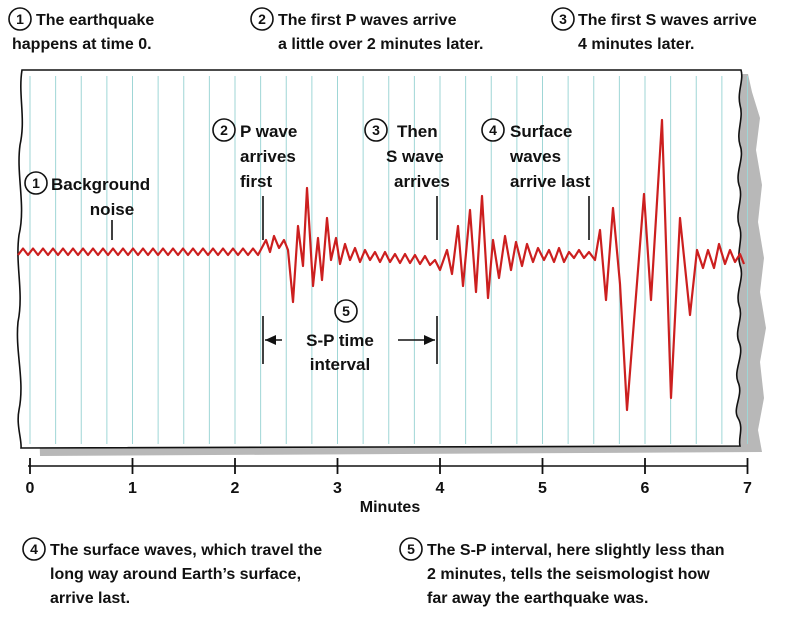 Image resolution: width=800 pixels, height=617 pixels. I want to click on axis-ticks: 0 1 2 3 4 5 6 7, so click(389, 477).